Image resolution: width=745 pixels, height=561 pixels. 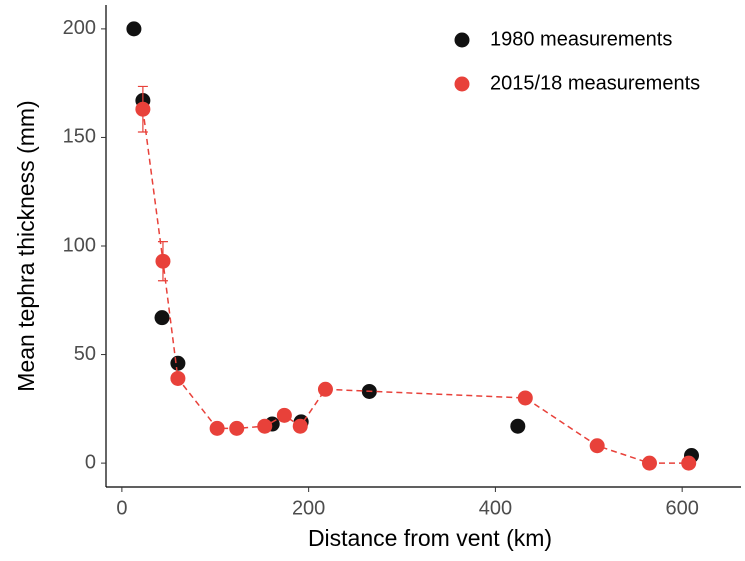 What do you see at coordinates (595, 83) in the screenshot?
I see `legend-label: 2015/18 measurements` at bounding box center [595, 83].